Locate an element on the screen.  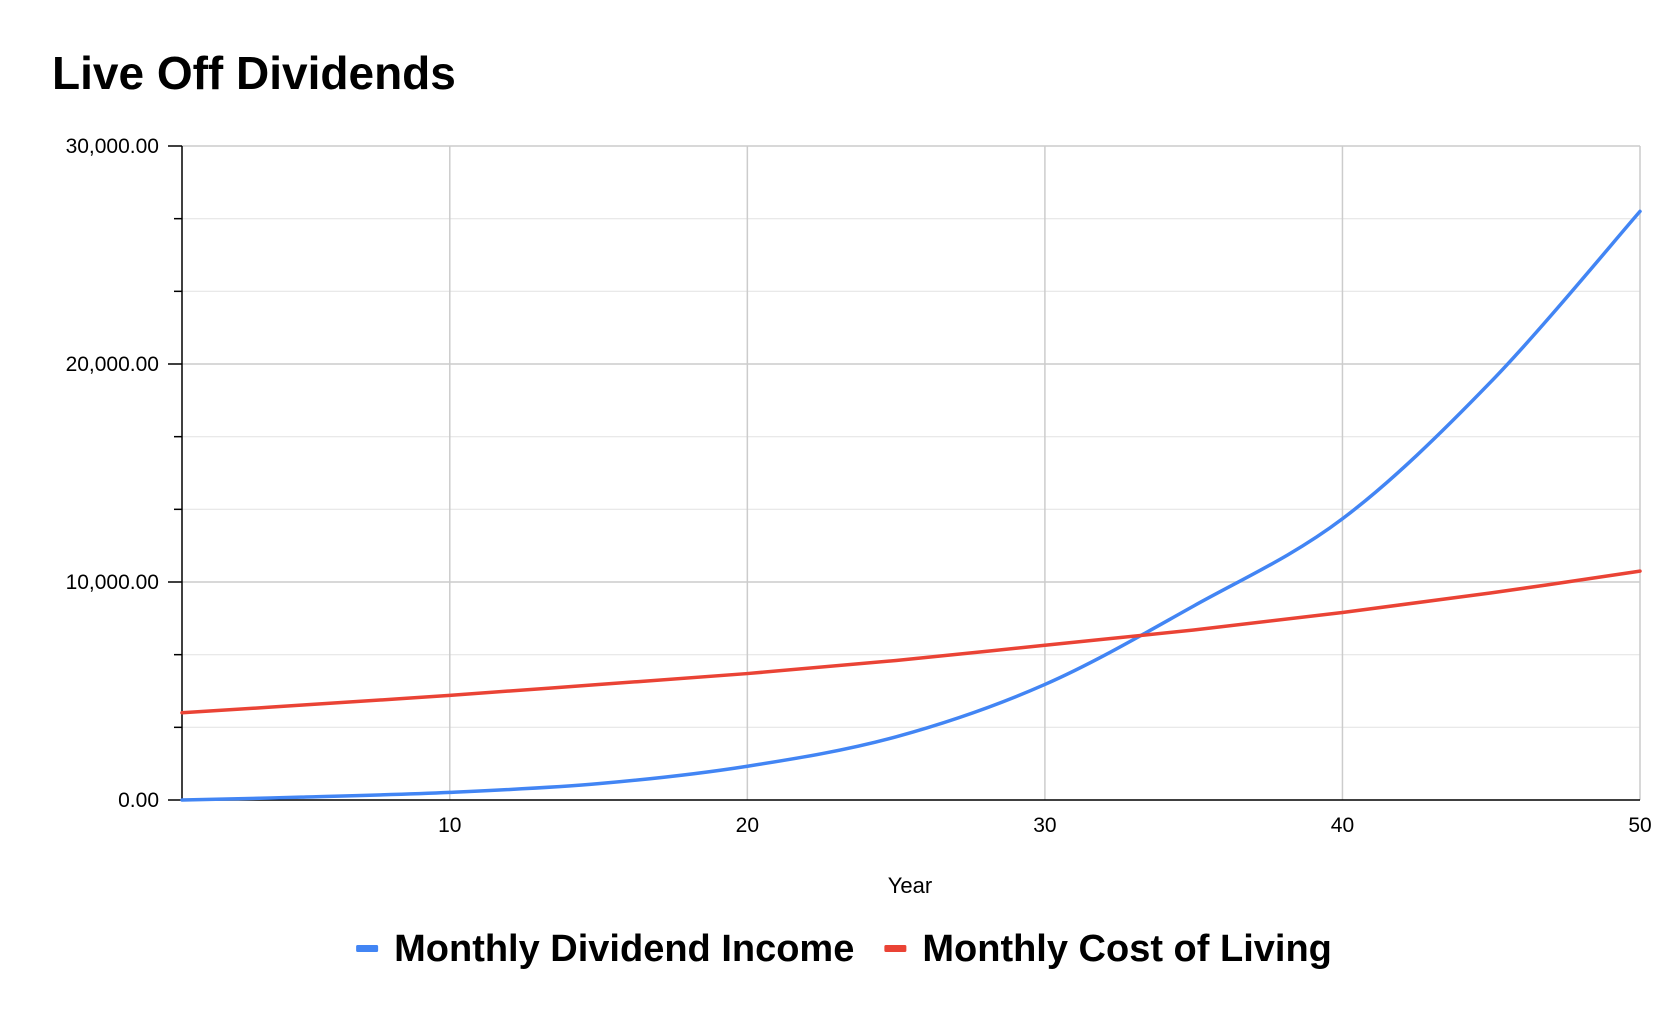
y-tick-label: 10,000.00 is located at coordinates (112, 582).